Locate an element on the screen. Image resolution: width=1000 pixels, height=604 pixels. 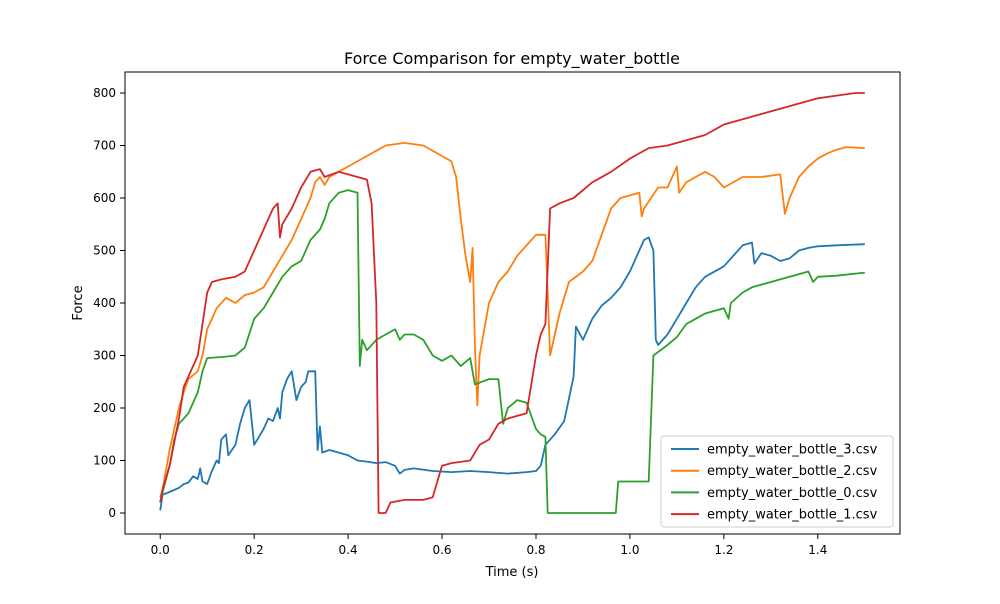
y-tick-label: 200 is located at coordinates (104, 408).